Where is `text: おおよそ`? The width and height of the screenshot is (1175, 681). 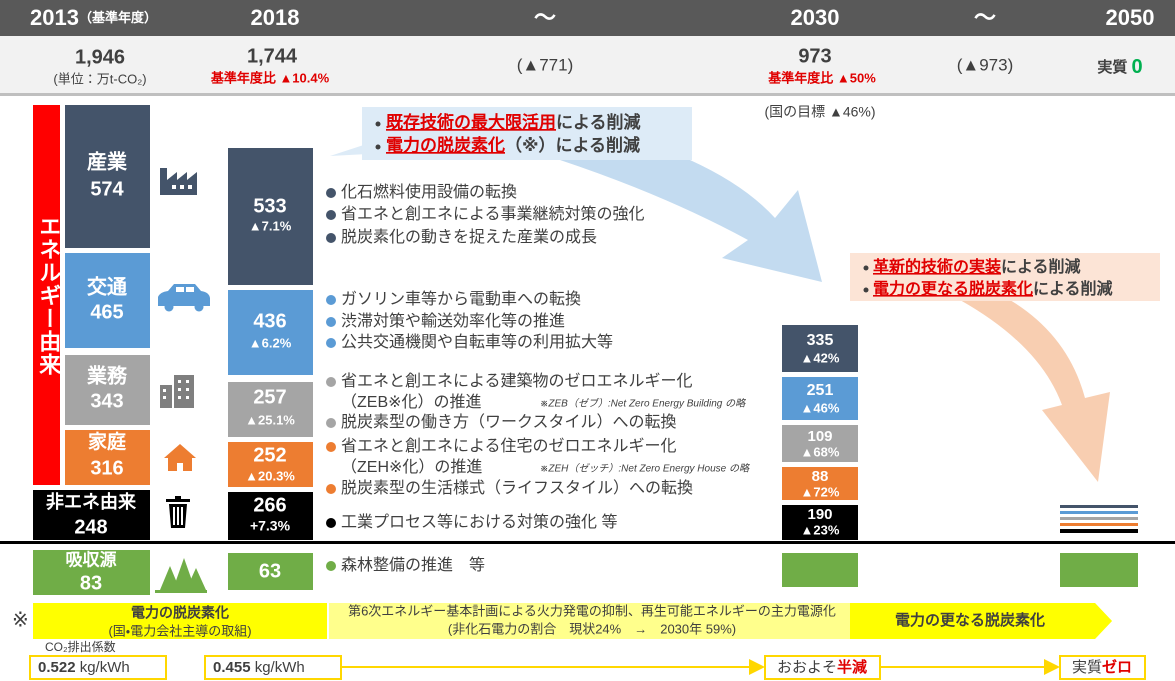
text: おおよそ is located at coordinates (807, 667).